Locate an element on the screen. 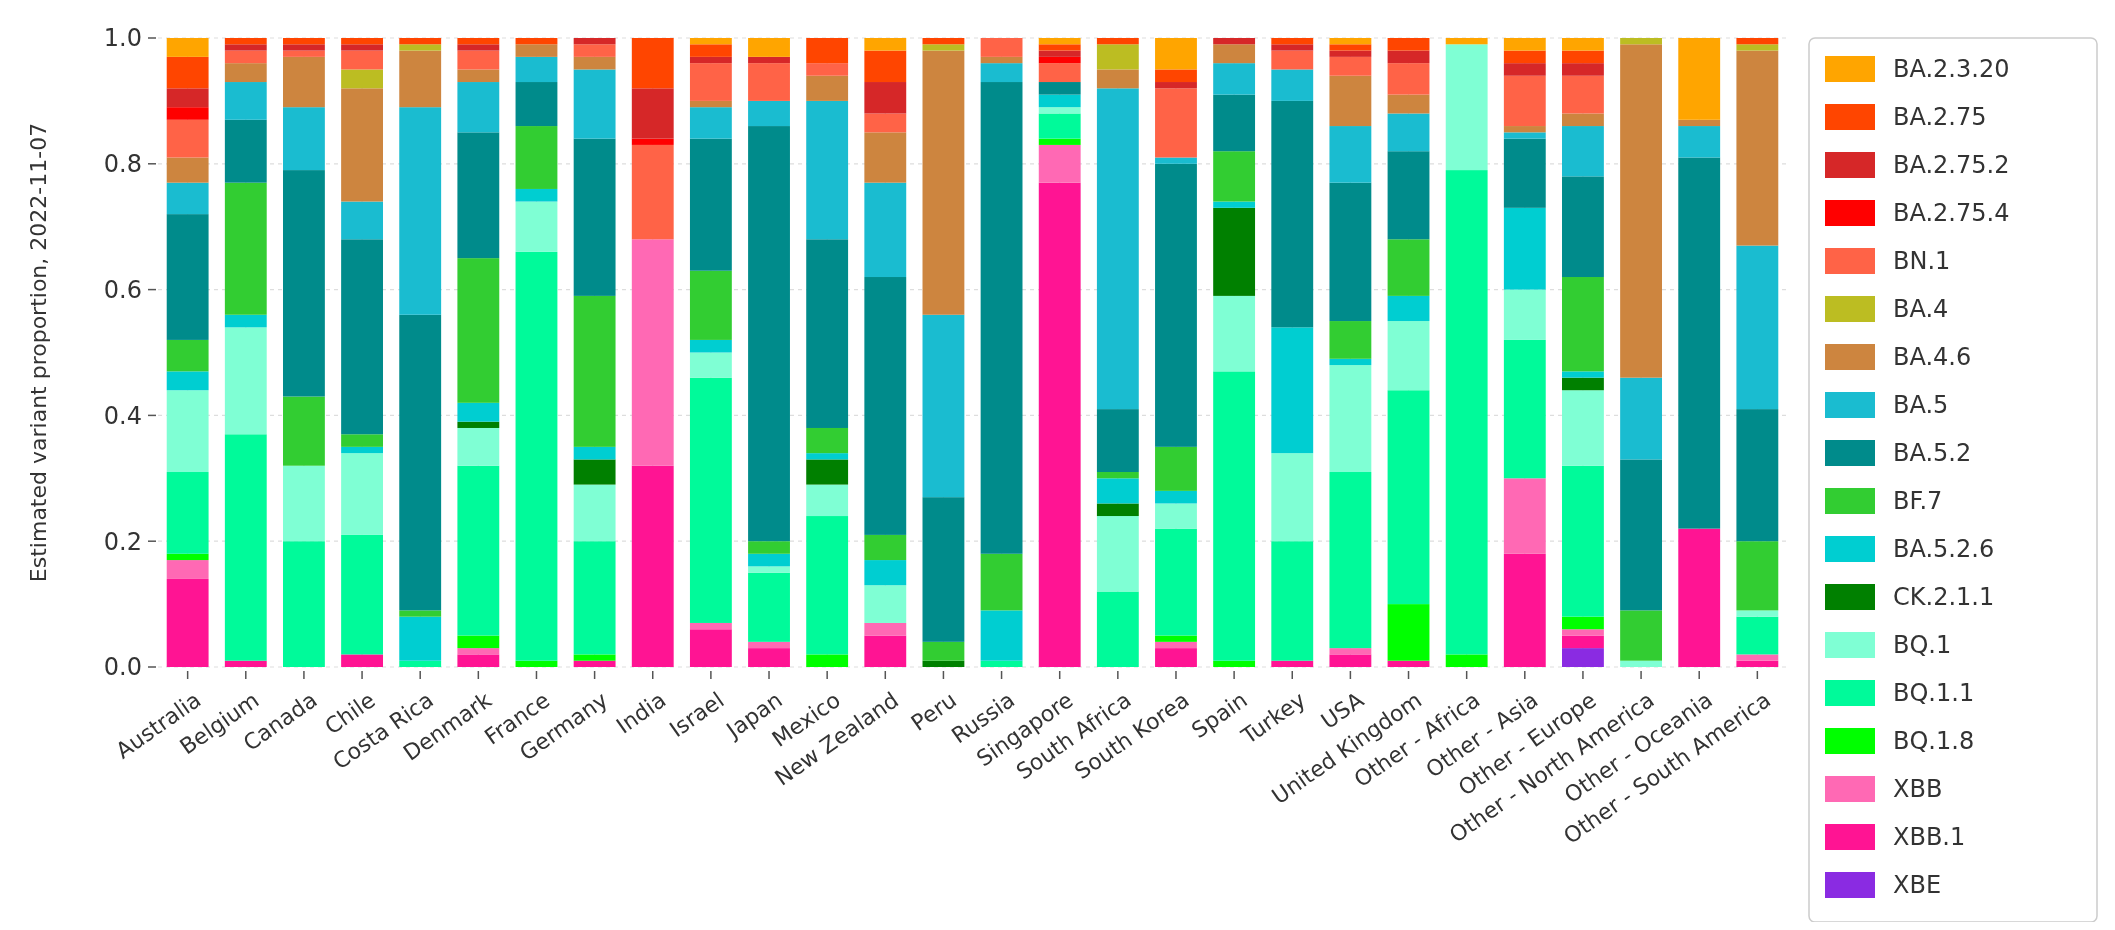 Image resolution: width=2115 pixels, height=930 pixels. legend-label: BA.2.75 is located at coordinates (1940, 117).